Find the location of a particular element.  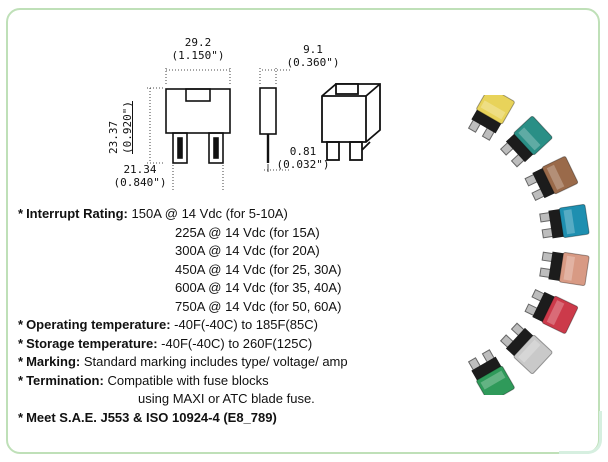

rating-line: 300A @ 14 Vdc (for 20A) is located at coordinates (247, 250).